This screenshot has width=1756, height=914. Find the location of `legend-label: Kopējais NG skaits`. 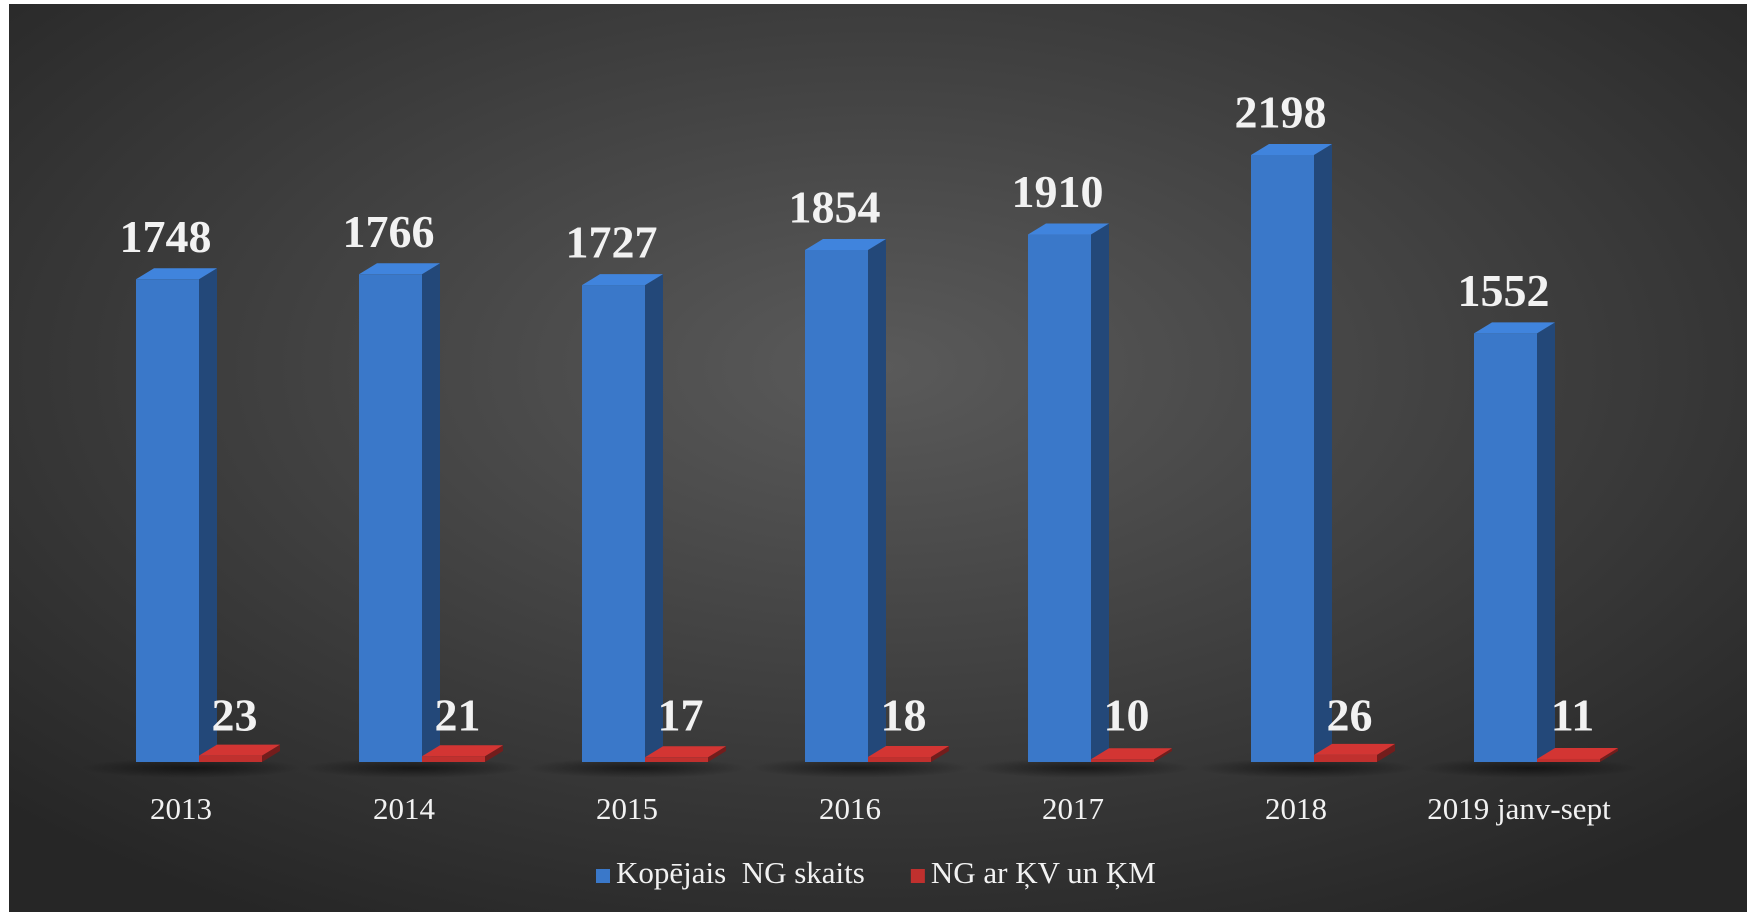

legend-label: Kopējais NG skaits is located at coordinates (740, 872).